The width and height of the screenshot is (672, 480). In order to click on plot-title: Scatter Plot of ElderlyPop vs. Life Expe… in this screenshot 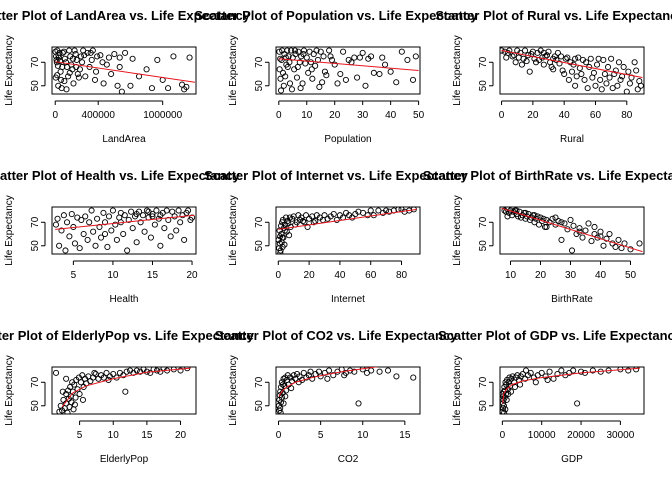, I will do `click(127, 335)`.